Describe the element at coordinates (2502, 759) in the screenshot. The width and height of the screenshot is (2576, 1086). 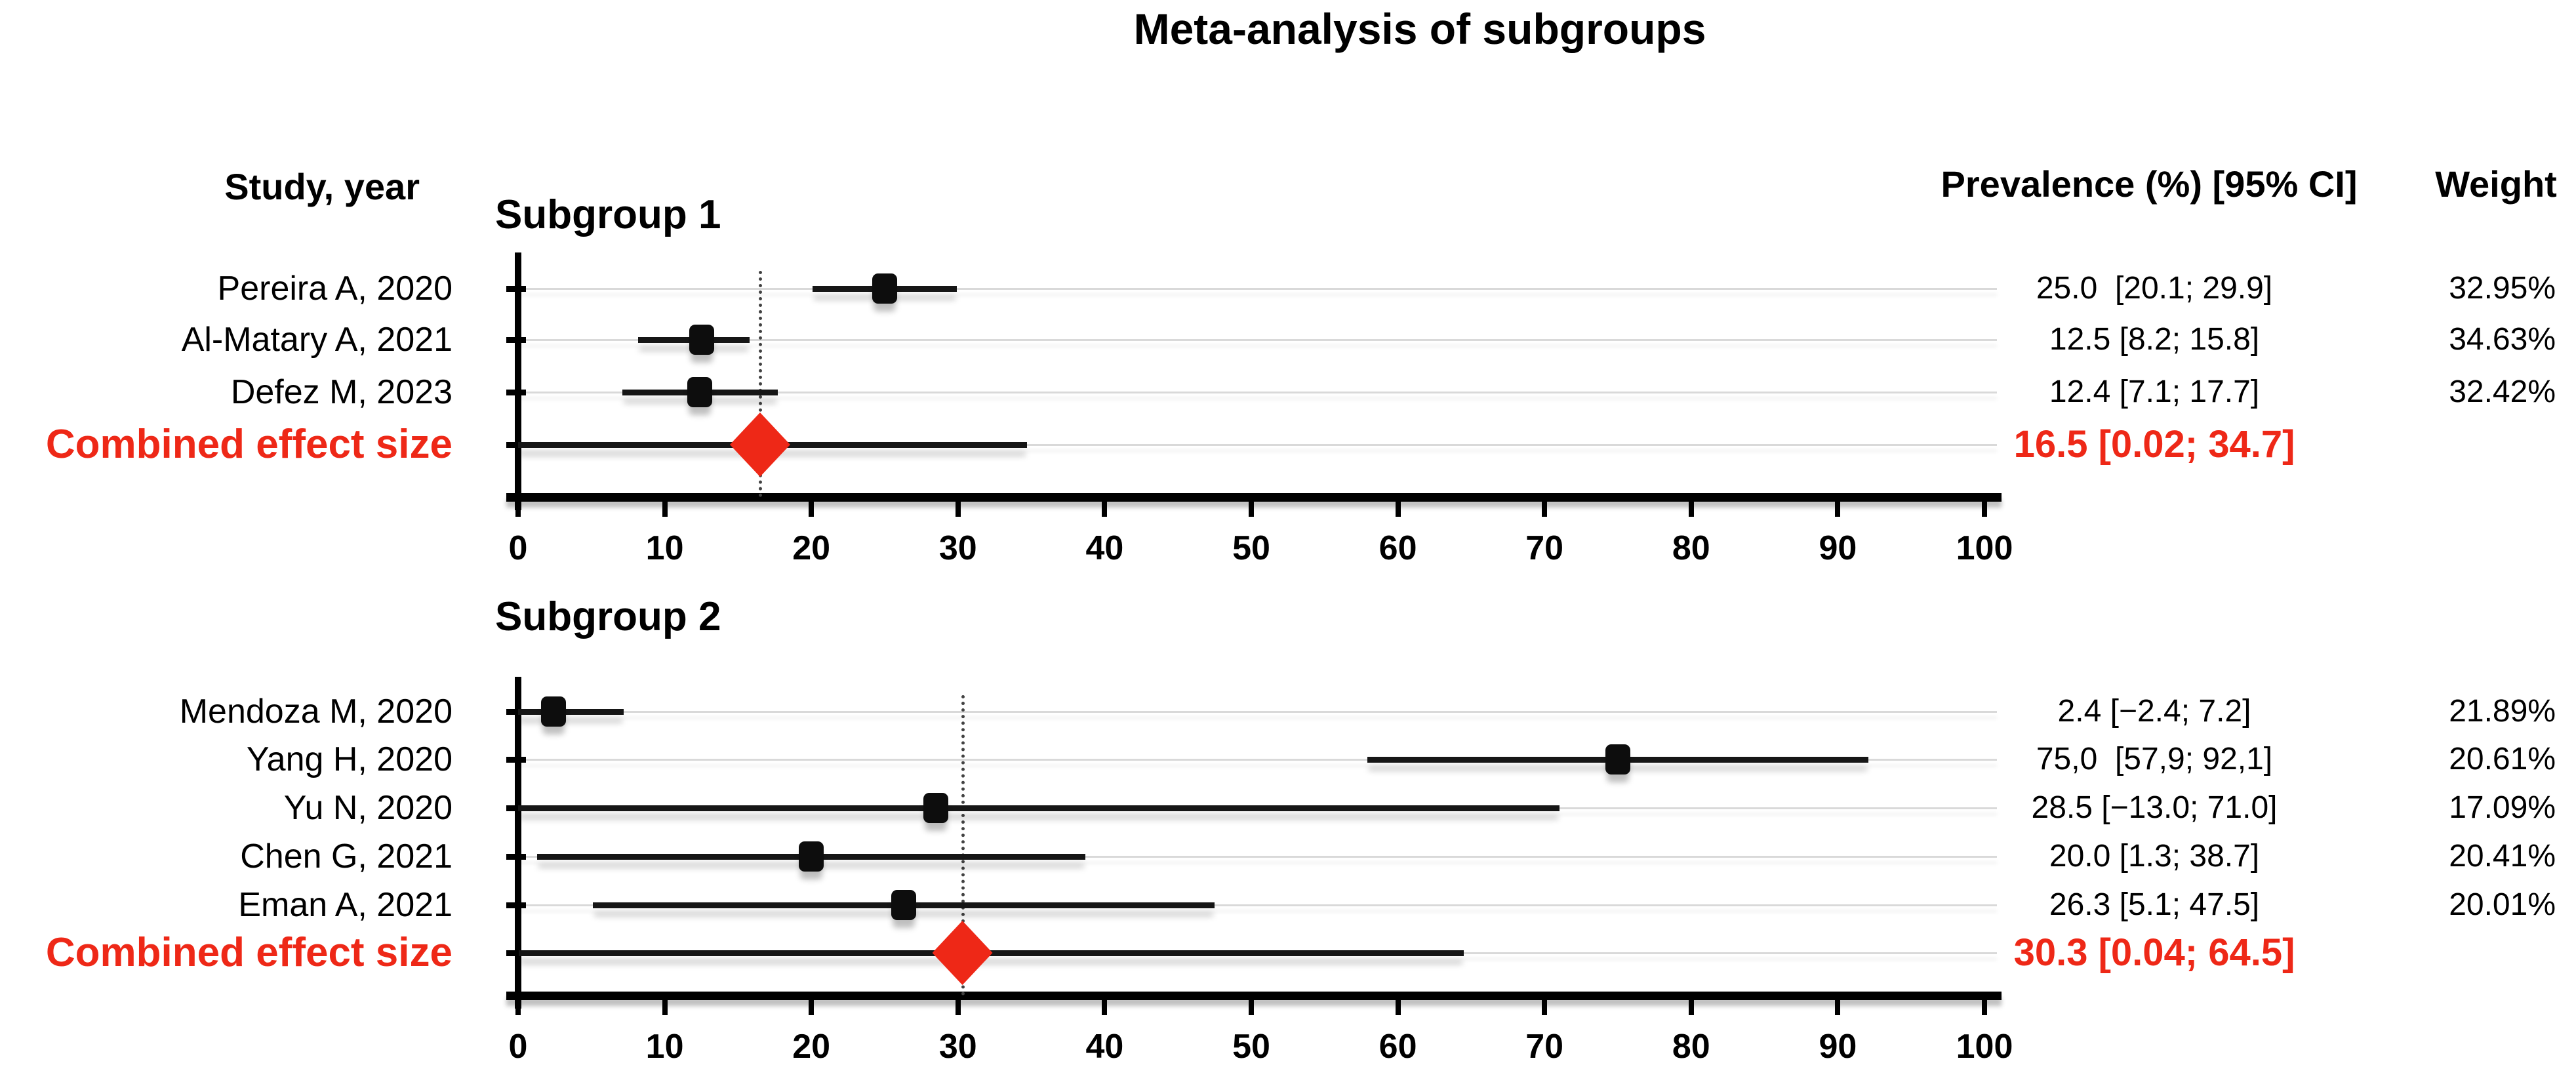
I see `weight-value: 20.61%` at that location.